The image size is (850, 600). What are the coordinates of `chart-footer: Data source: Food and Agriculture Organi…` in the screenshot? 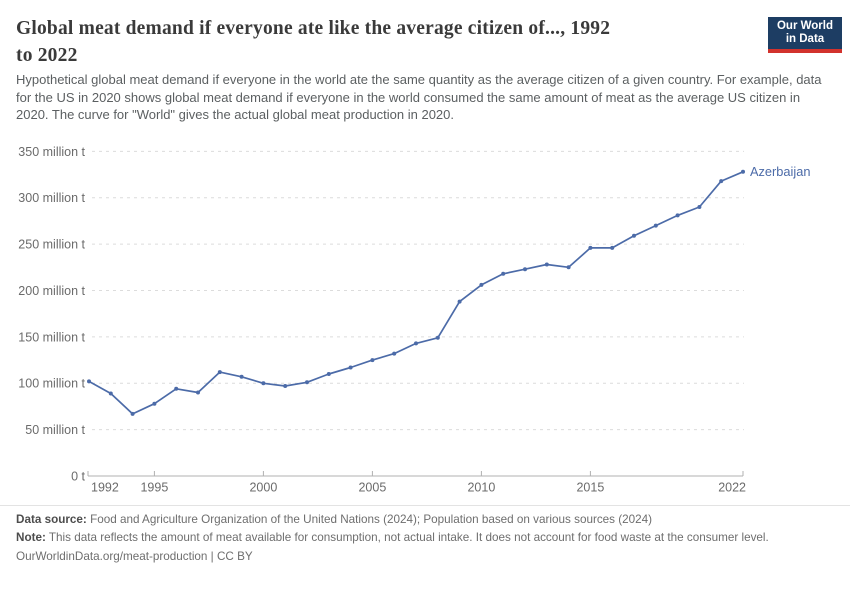 It's located at (425, 538).